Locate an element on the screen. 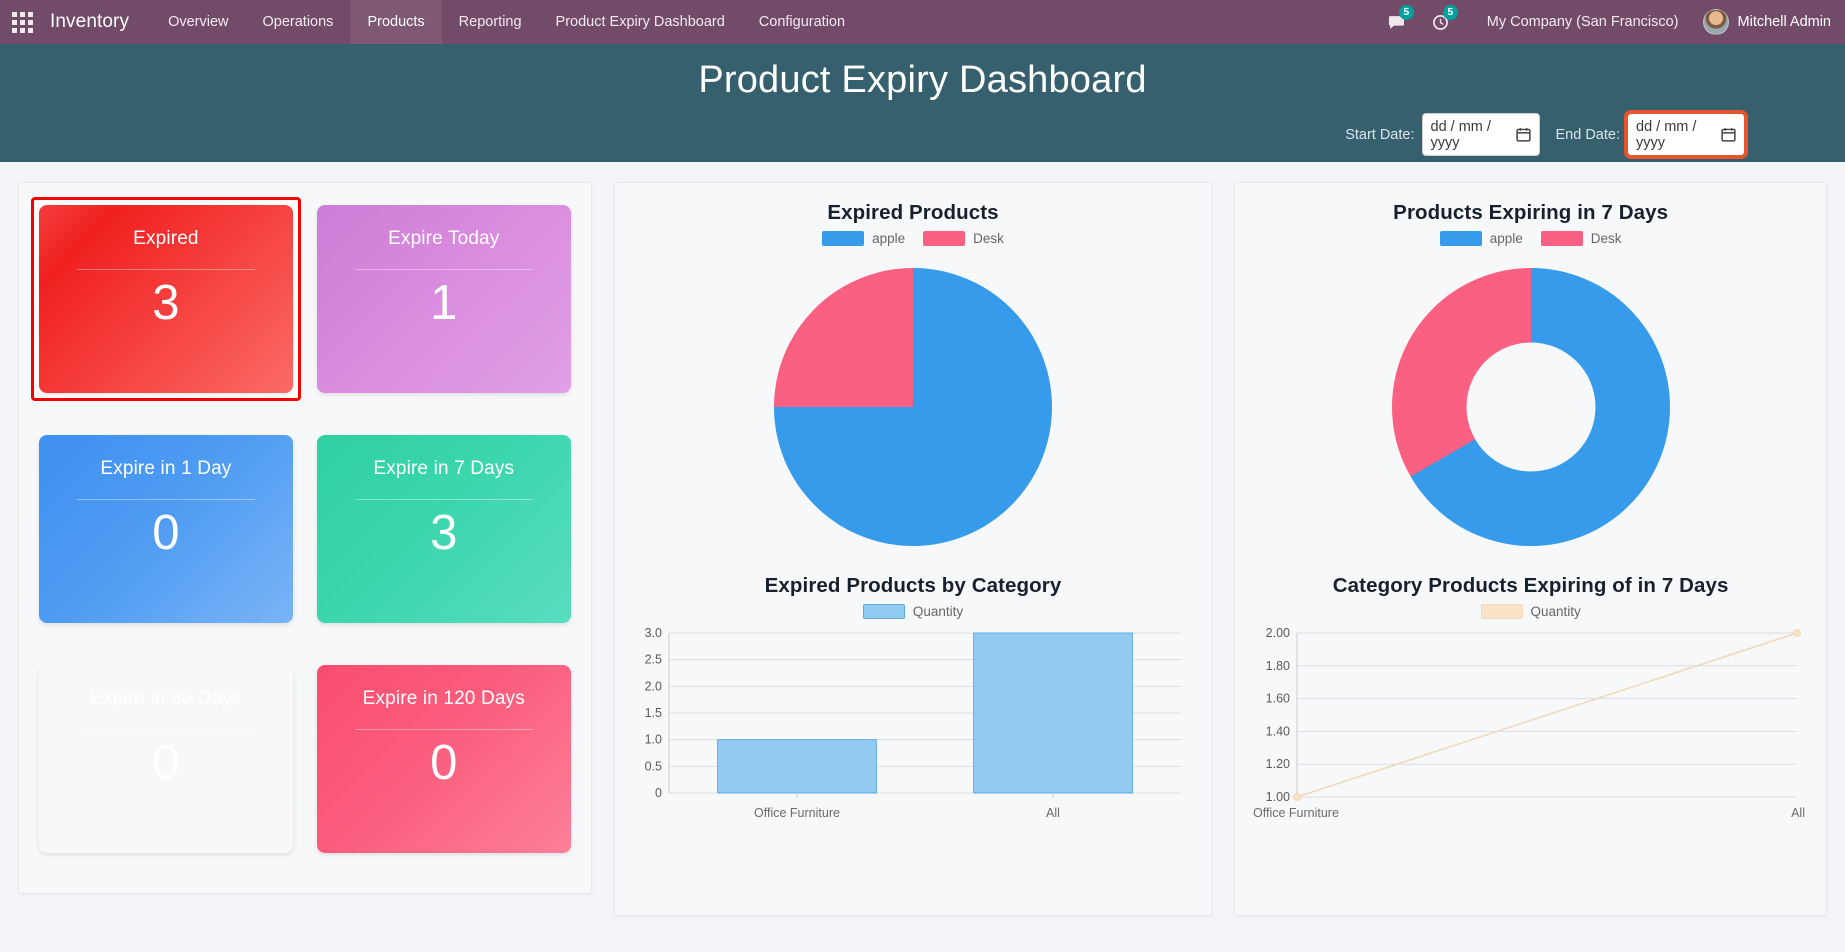 The height and width of the screenshot is (952, 1845). nav-item-configuration: Configuration is located at coordinates (802, 22).